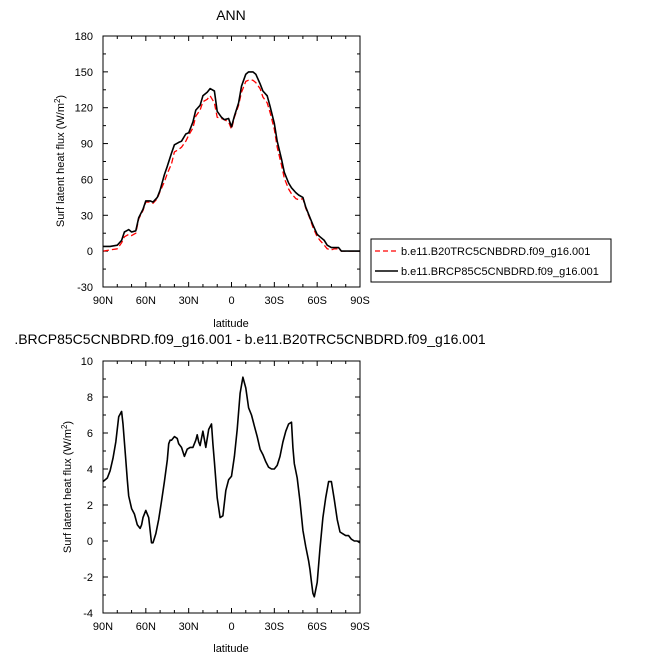 The image size is (658, 662). I want to click on top-series-lines, so click(231, 161).